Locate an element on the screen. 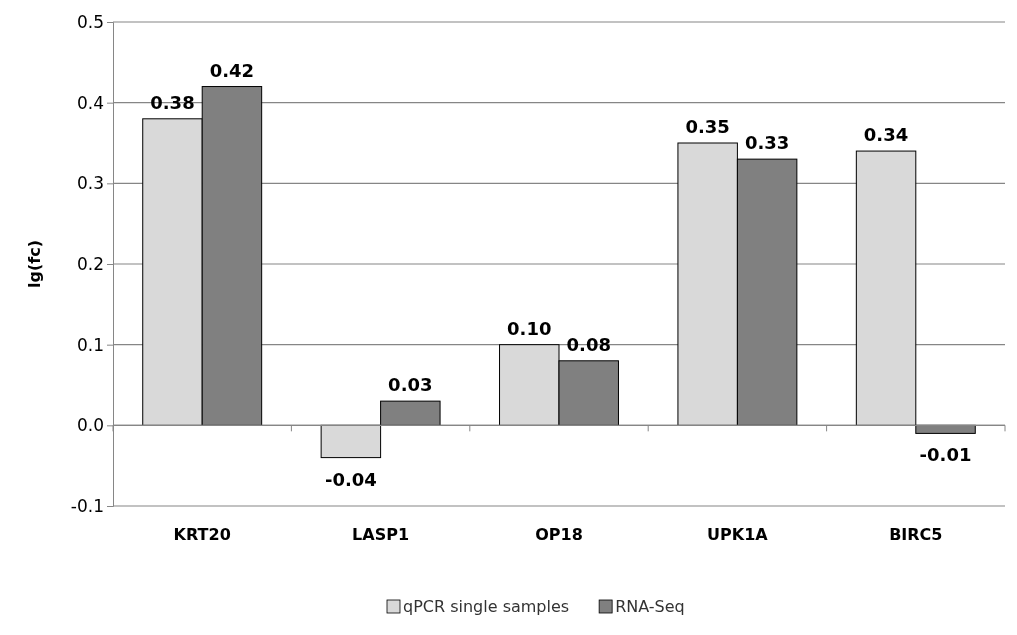 The width and height of the screenshot is (1017, 635). y-tick-label: 0.0 is located at coordinates (90, 425).